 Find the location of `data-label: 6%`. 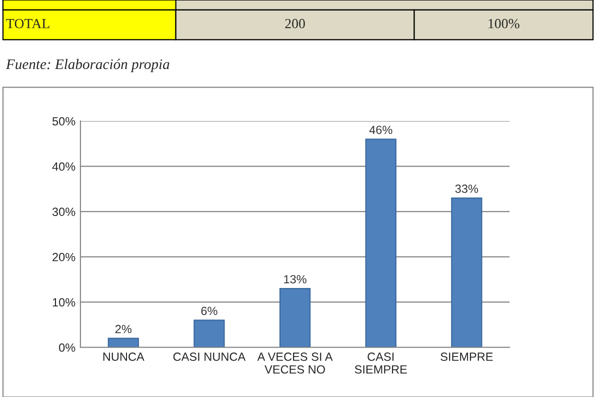

data-label: 6% is located at coordinates (209, 311).